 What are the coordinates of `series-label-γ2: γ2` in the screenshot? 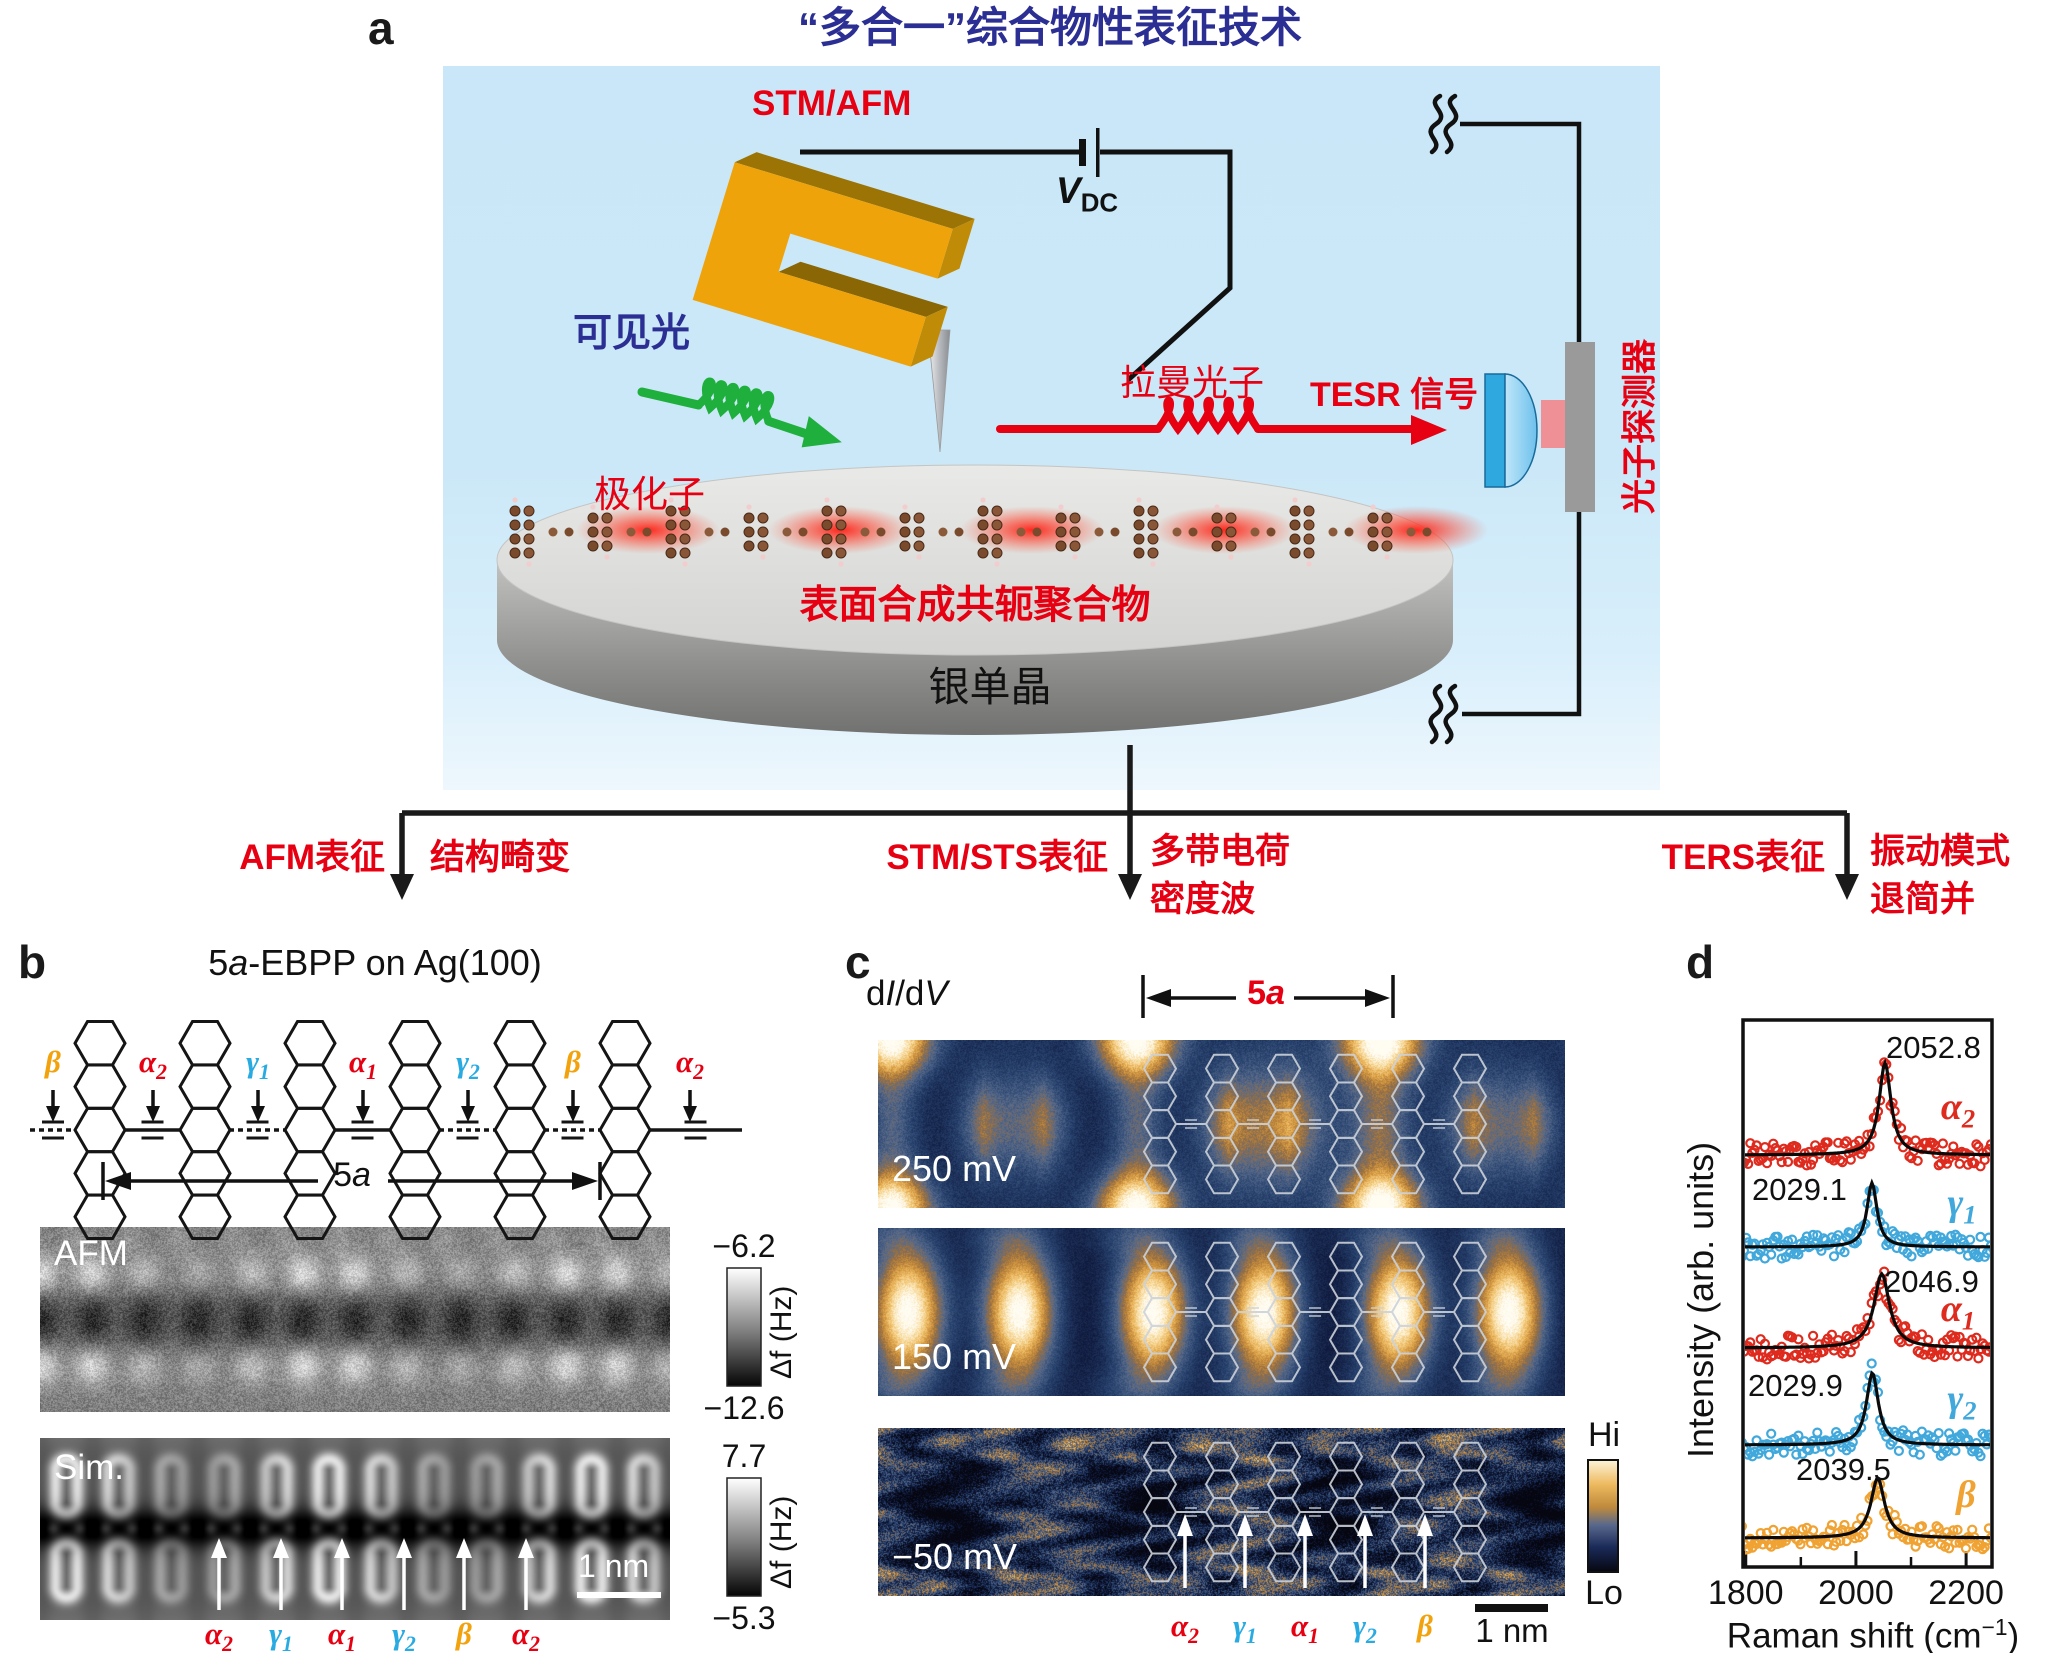 It's located at (1962, 1402).